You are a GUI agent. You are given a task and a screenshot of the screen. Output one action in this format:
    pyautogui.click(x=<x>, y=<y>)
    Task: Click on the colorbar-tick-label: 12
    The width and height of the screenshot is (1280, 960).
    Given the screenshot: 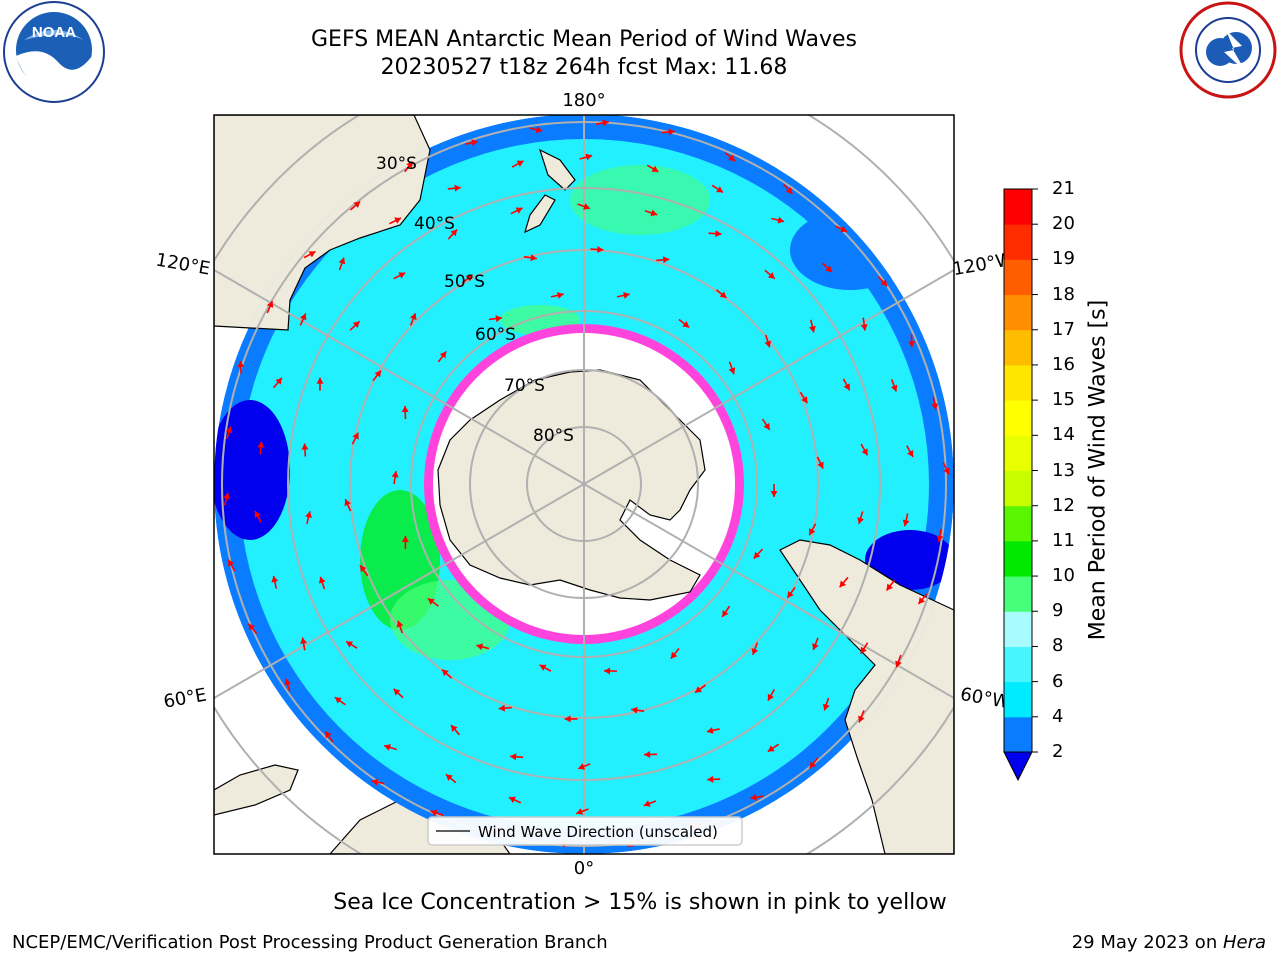 What is the action you would take?
    pyautogui.click(x=1063, y=505)
    